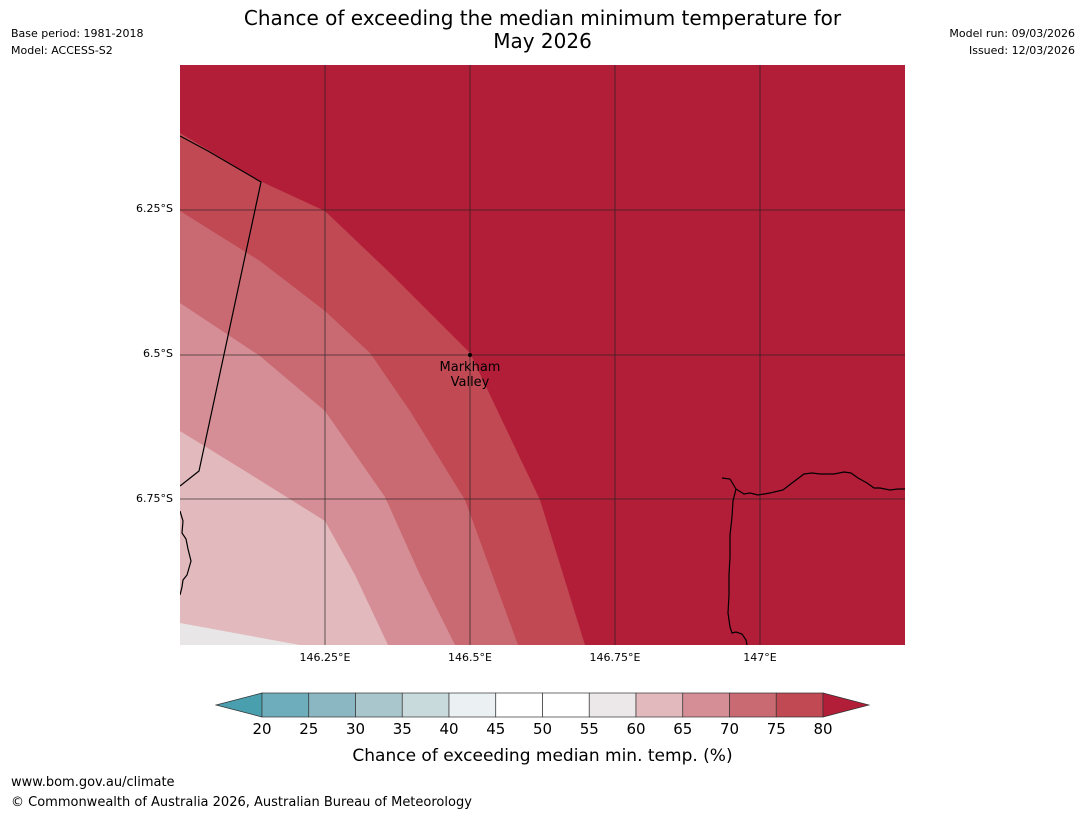 The height and width of the screenshot is (816, 1085). What do you see at coordinates (1012, 33) in the screenshot?
I see `model-run-text: Model run: 09/03/2026` at bounding box center [1012, 33].